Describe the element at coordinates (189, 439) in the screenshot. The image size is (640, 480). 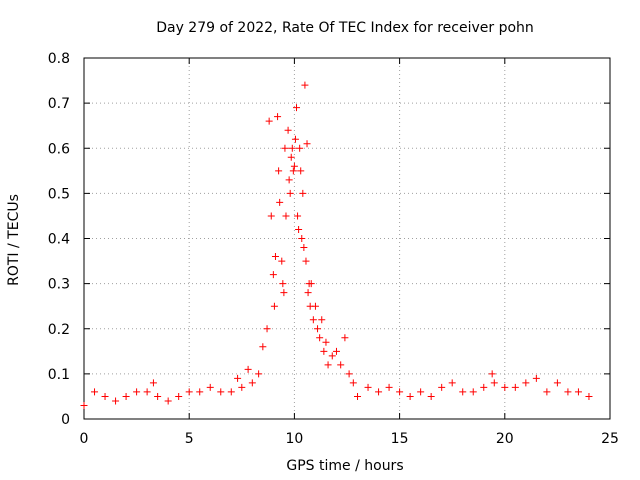
I see `x-tick-label: 5` at that location.